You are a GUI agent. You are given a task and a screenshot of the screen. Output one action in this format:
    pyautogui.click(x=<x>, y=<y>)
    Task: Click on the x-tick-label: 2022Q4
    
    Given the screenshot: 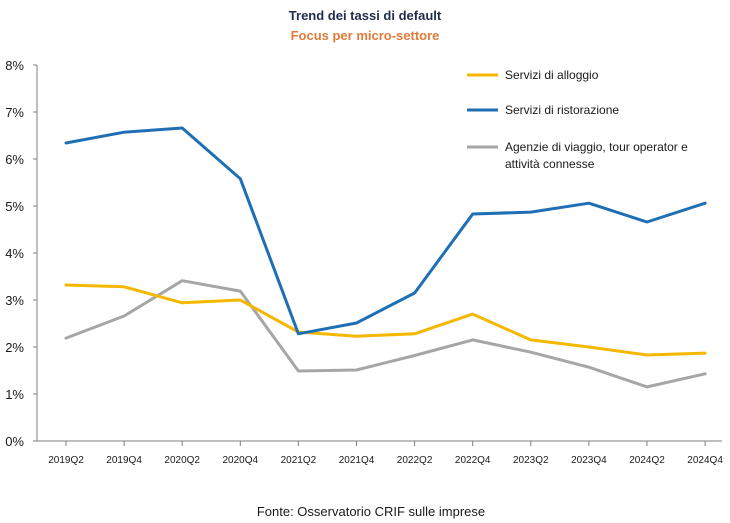 What is the action you would take?
    pyautogui.click(x=473, y=460)
    